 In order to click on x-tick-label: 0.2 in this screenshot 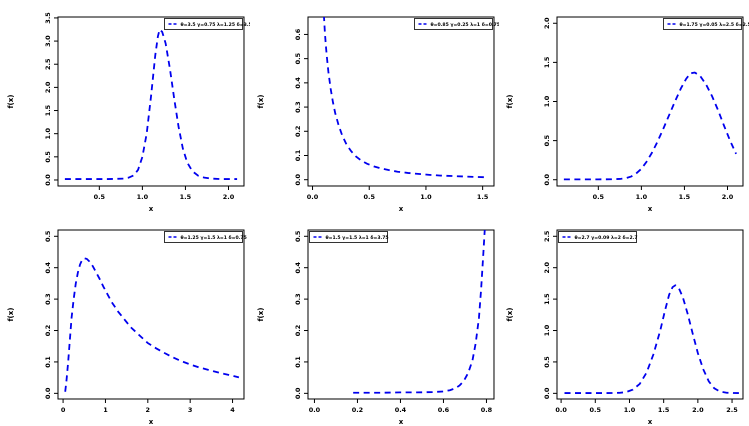, I will do `click(357, 410)`.